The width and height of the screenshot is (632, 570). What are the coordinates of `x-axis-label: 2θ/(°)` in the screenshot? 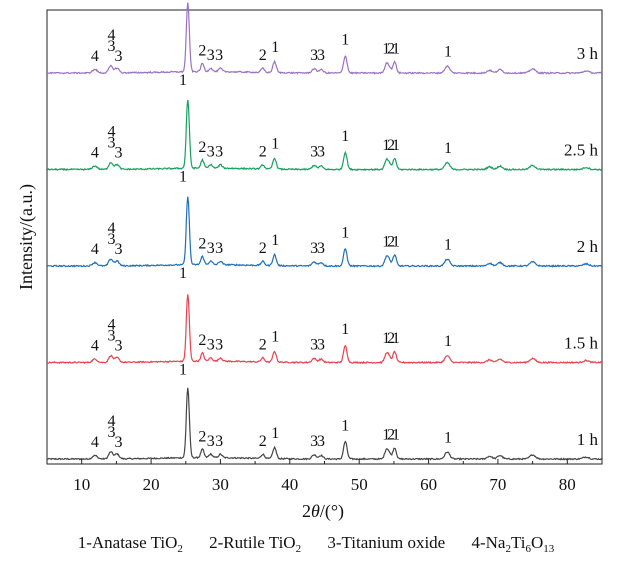 It's located at (323, 511).